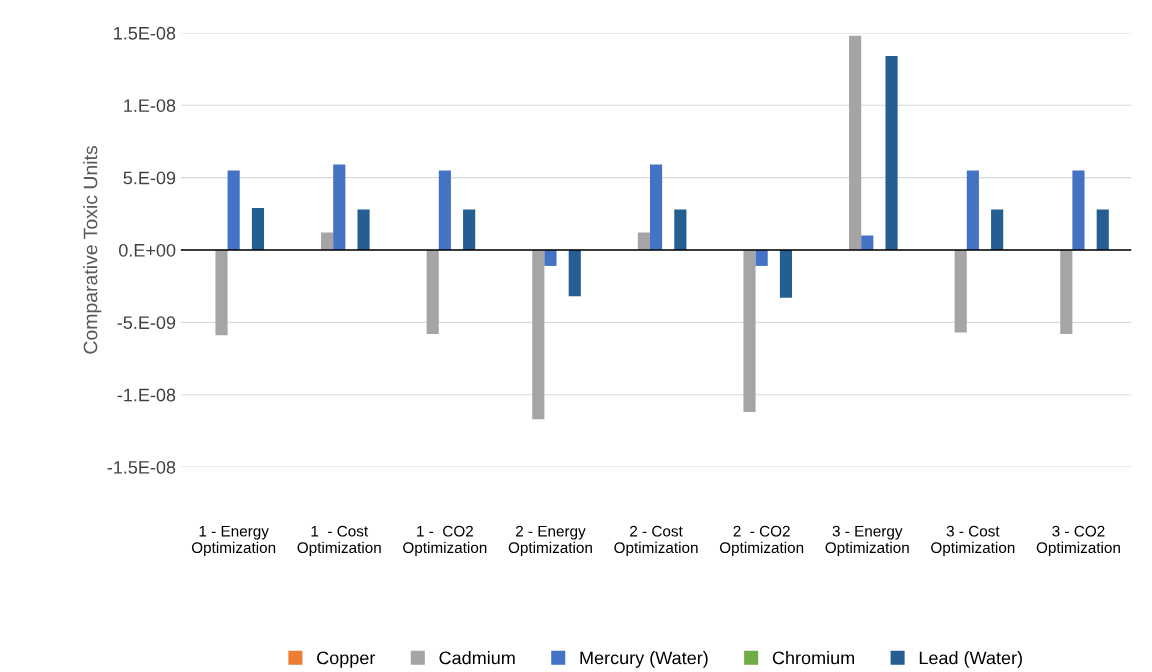 This screenshot has width=1152, height=672. What do you see at coordinates (970, 659) in the screenshot?
I see `legend-label: Lead (Water)` at bounding box center [970, 659].